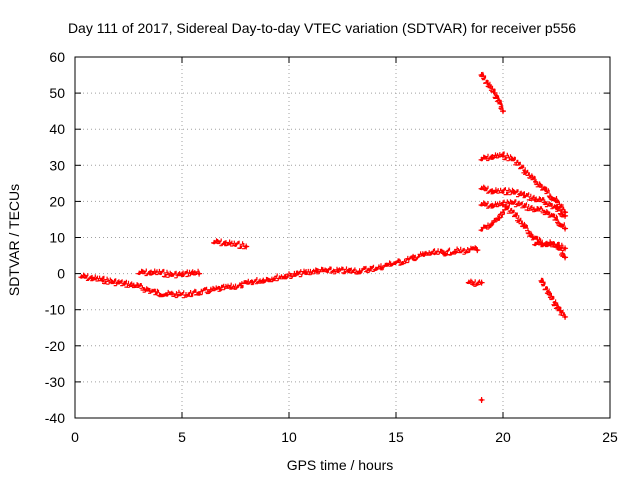 The height and width of the screenshot is (480, 640). I want to click on y-tick-label: 50, so click(57, 93).